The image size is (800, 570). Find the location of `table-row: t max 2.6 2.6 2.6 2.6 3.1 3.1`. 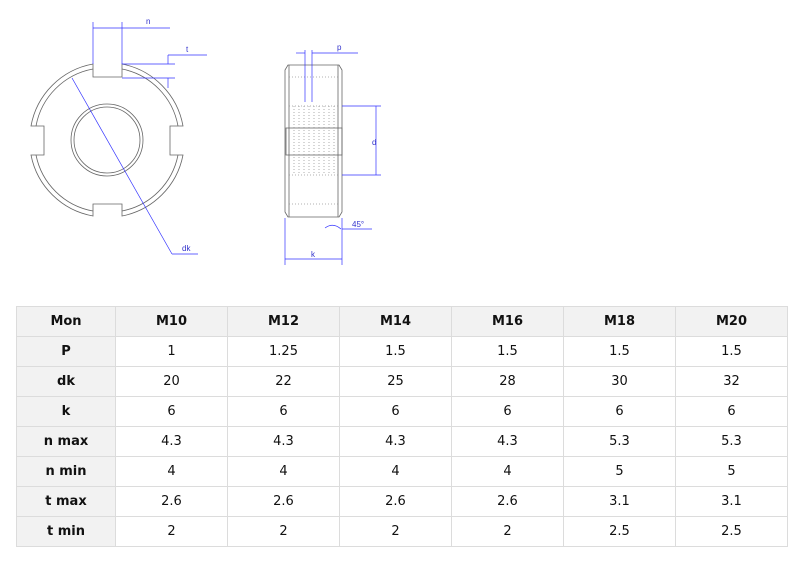

table-row: t max 2.6 2.6 2.6 2.6 3.1 3.1 is located at coordinates (402, 501).